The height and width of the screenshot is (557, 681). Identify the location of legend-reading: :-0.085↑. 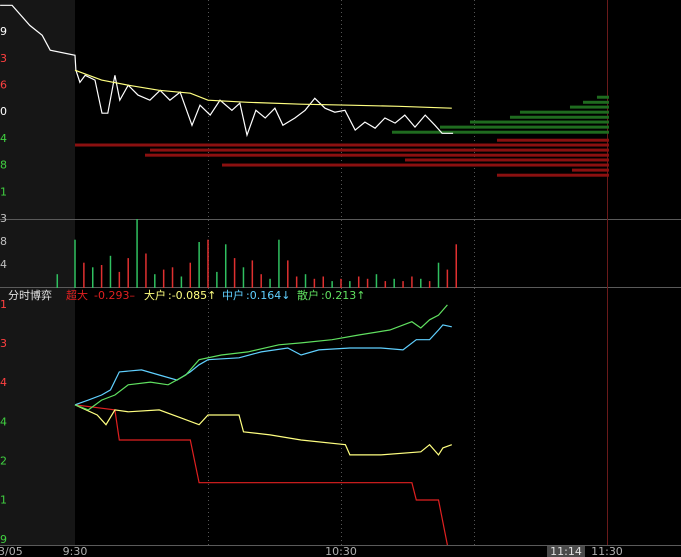
(192, 295).